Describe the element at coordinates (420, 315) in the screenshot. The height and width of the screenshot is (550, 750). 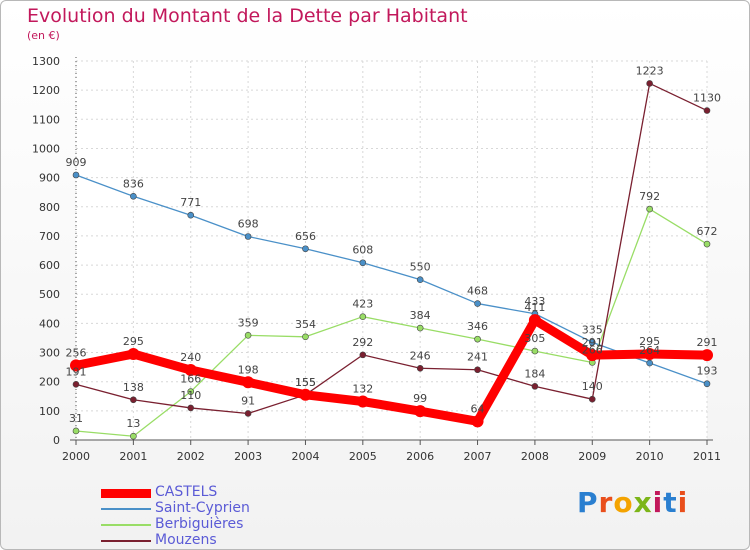
I see `data-label: 384` at that location.